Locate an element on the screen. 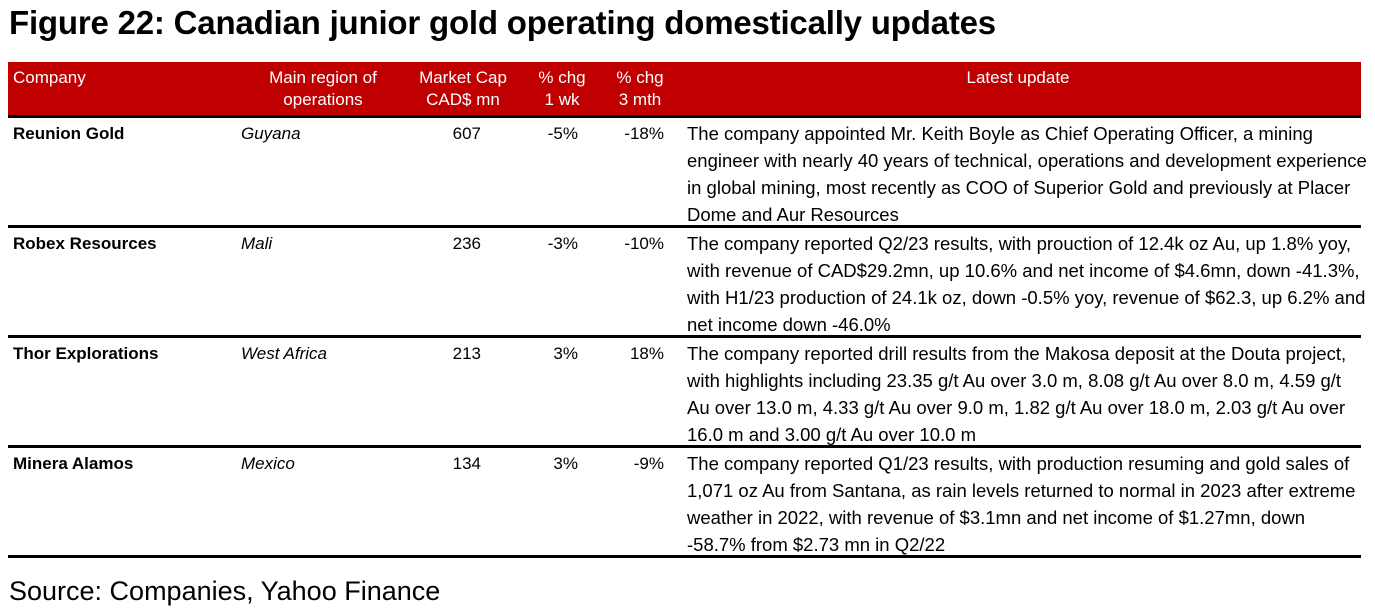 The width and height of the screenshot is (1375, 616). header-region: Main region of operations is located at coordinates (323, 89).